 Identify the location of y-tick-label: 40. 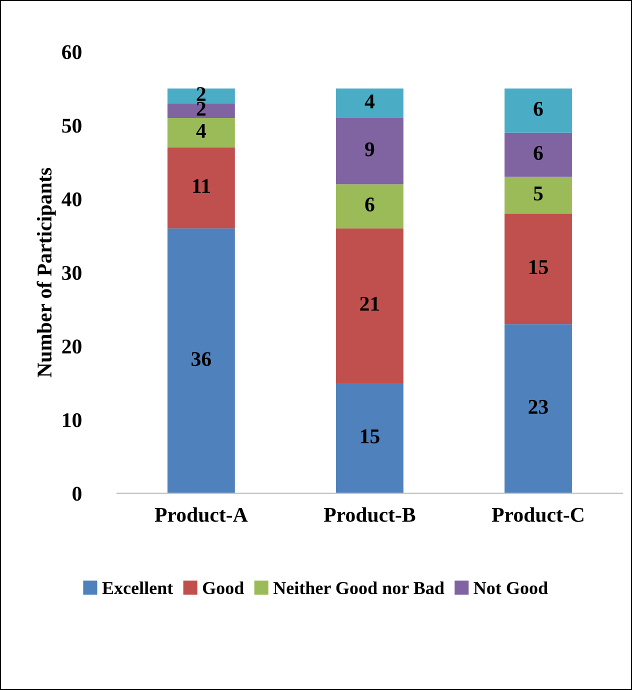
(72, 199).